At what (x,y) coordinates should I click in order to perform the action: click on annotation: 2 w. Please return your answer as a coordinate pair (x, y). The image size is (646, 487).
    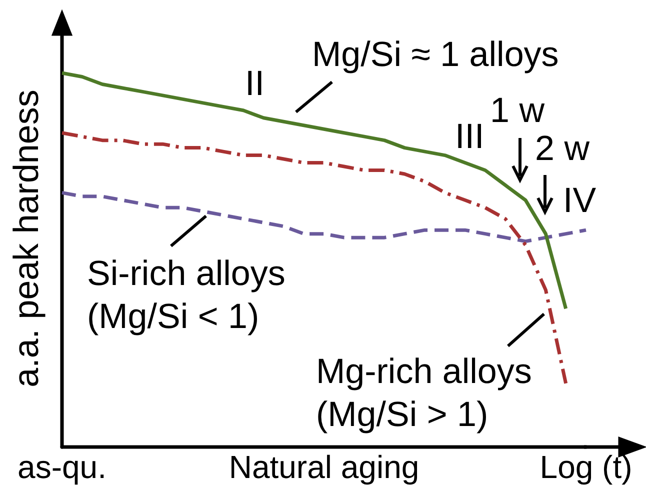
    Looking at the image, I should click on (562, 148).